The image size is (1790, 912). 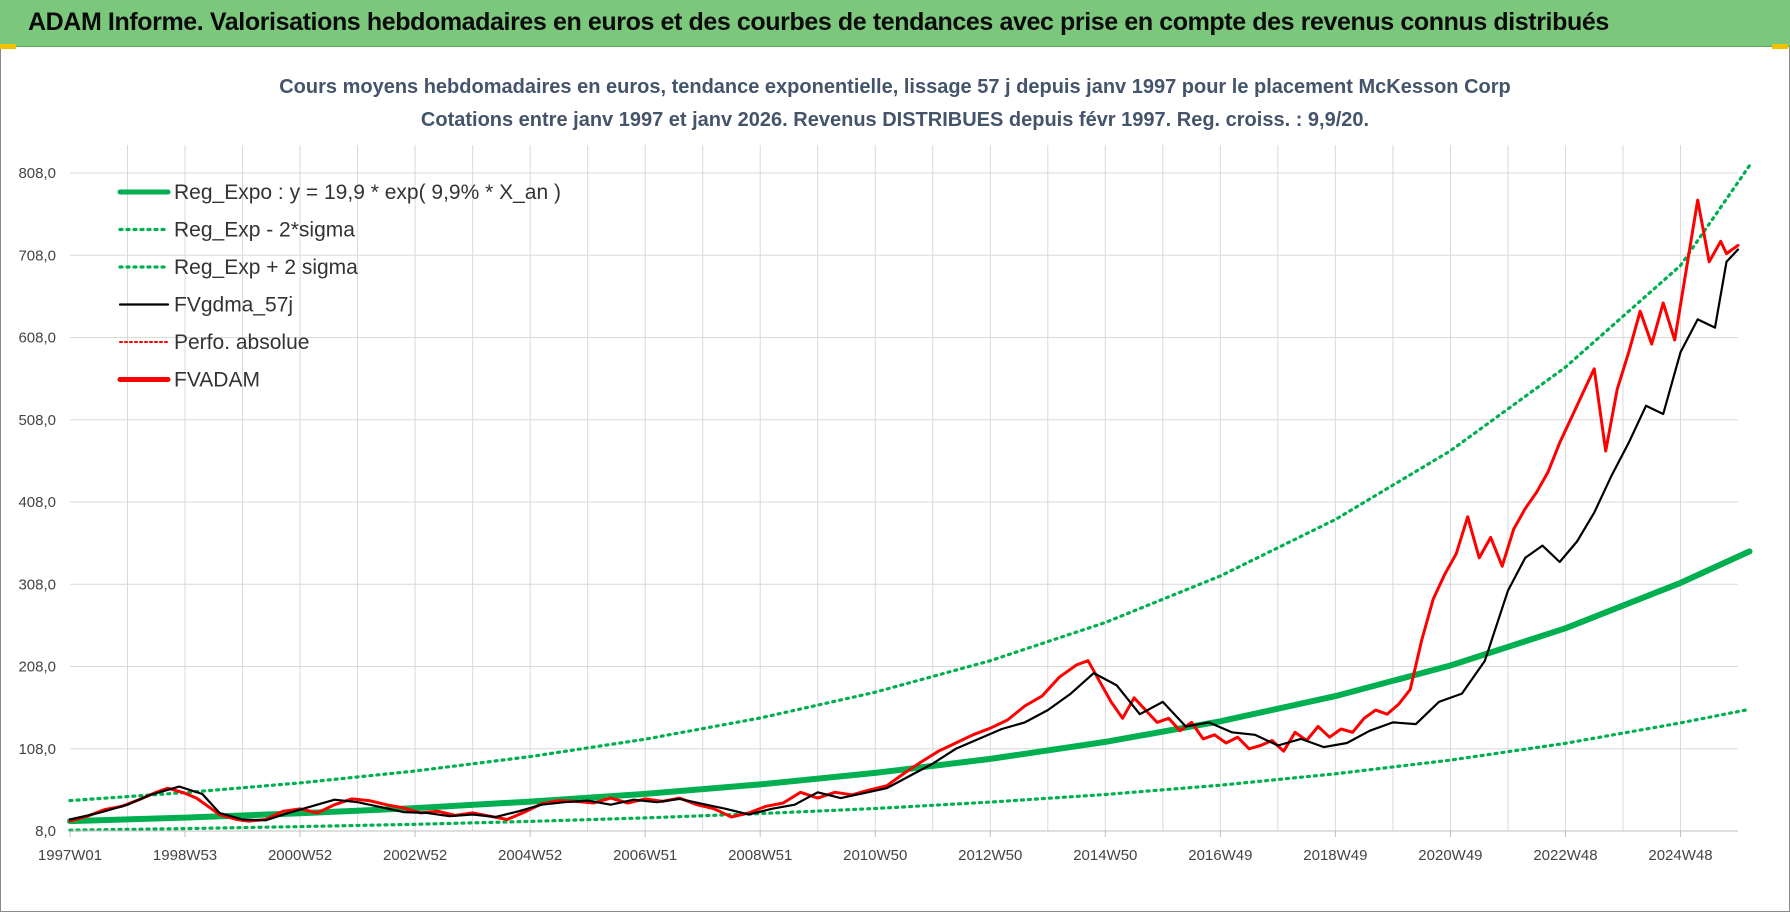 I want to click on x-tick-label: 1998W53, so click(x=185, y=855).